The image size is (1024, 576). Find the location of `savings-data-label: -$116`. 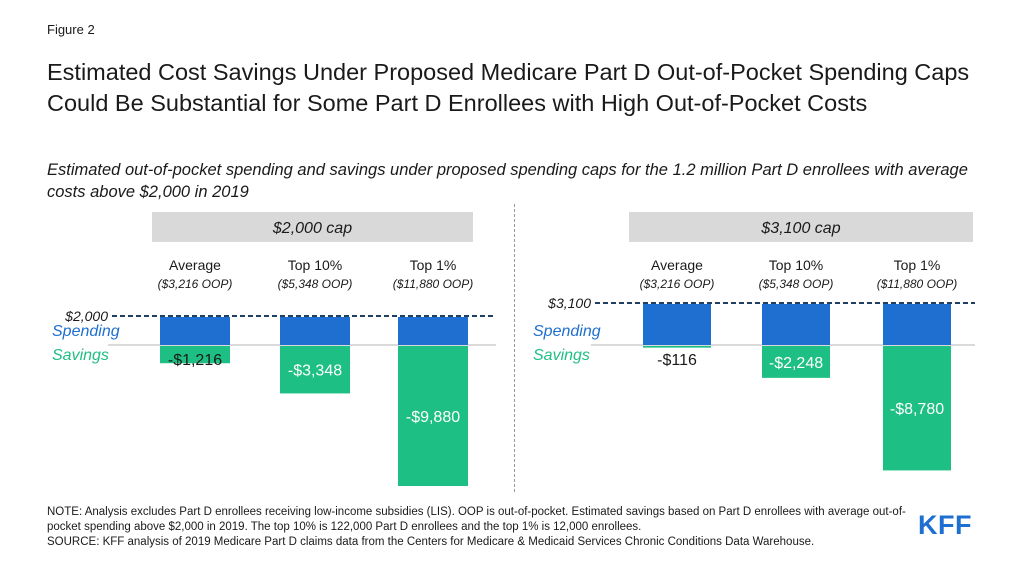

savings-data-label: -$116 is located at coordinates (677, 360).